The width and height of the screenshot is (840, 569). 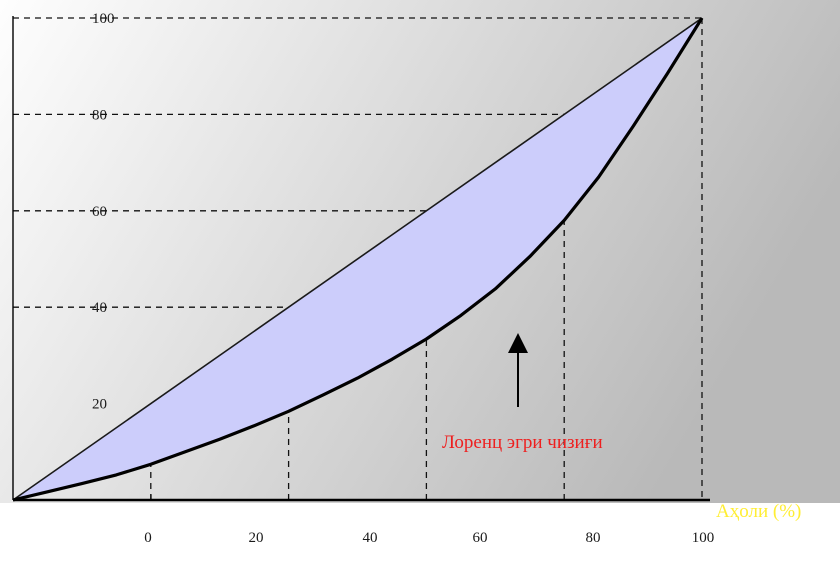 I want to click on y-tick-label: 40, so click(x=99, y=308).